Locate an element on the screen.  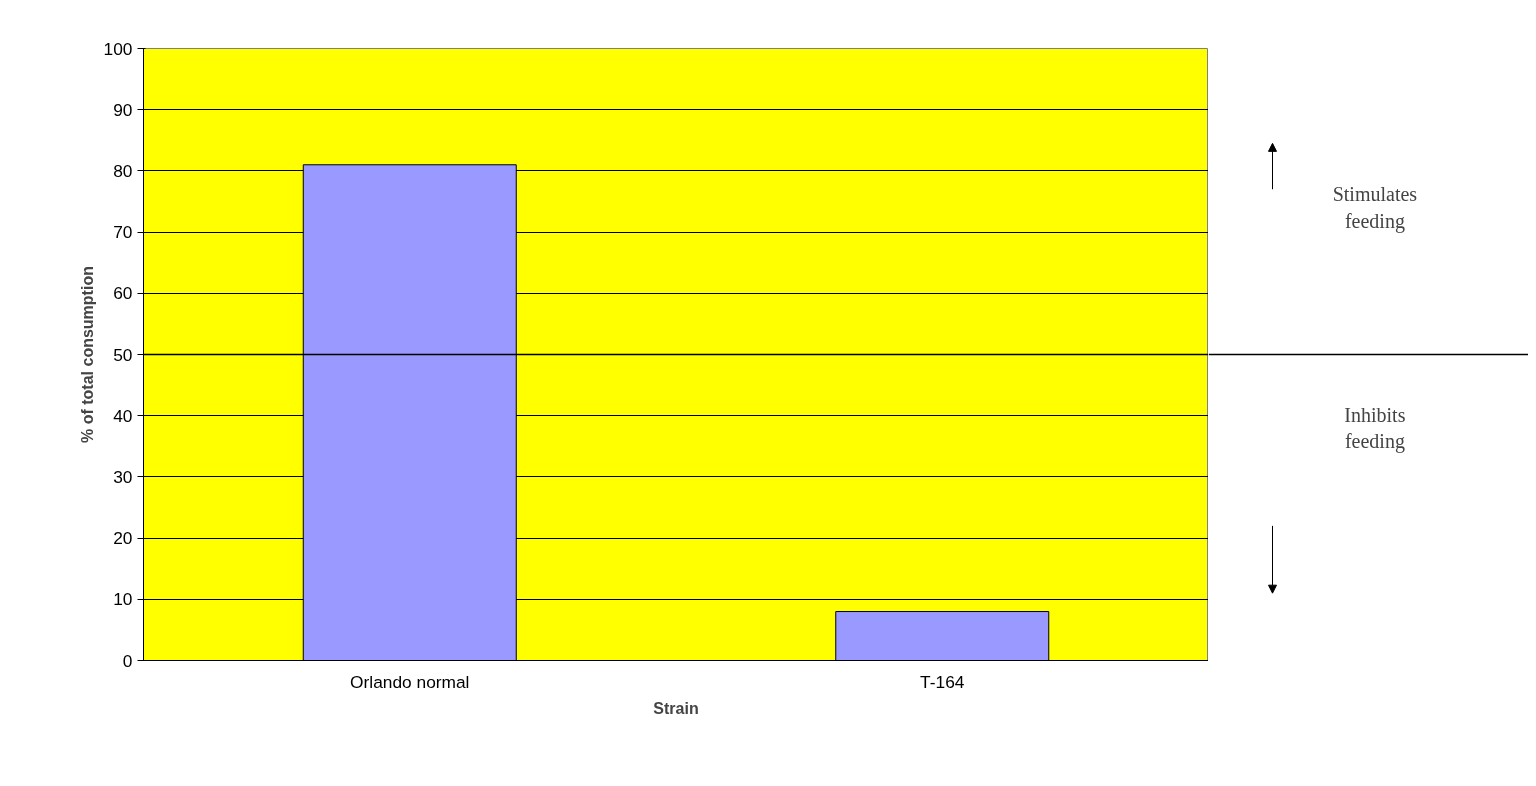
y-tick-label: 70 is located at coordinates (123, 232).